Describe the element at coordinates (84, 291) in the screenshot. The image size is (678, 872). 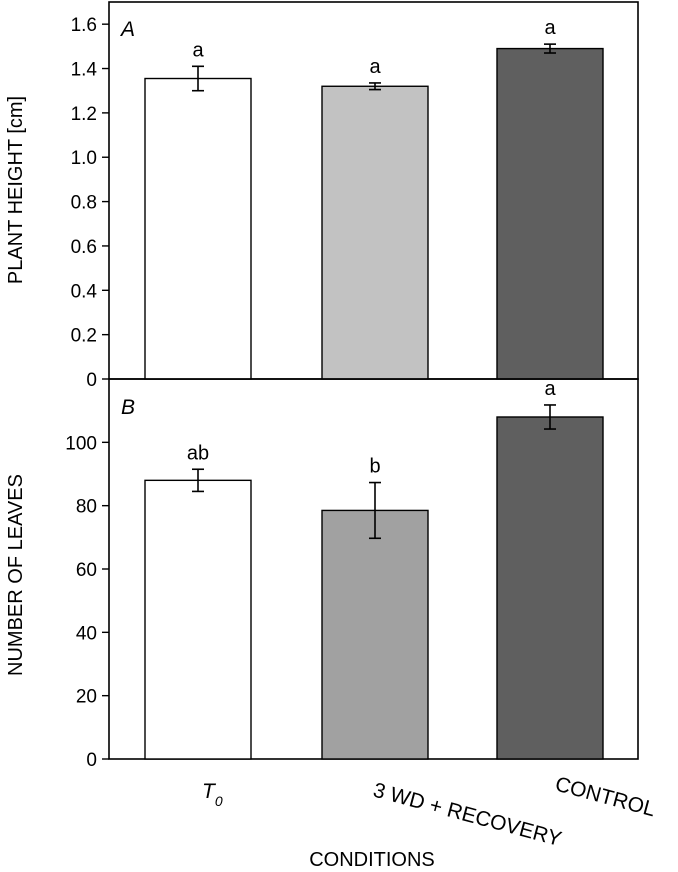
I see `y-tick-label: 0.4` at that location.